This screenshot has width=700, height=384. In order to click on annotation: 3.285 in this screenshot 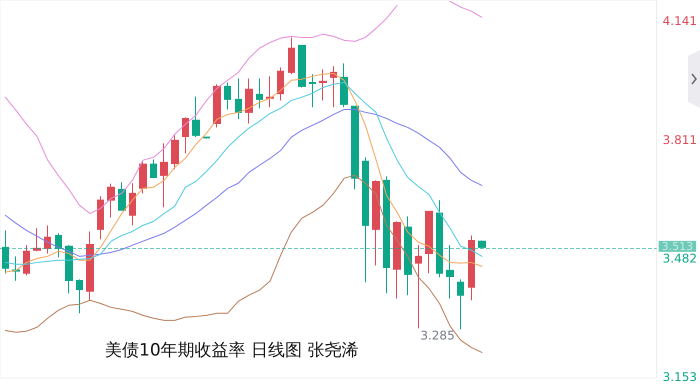, I will do `click(437, 335)`.